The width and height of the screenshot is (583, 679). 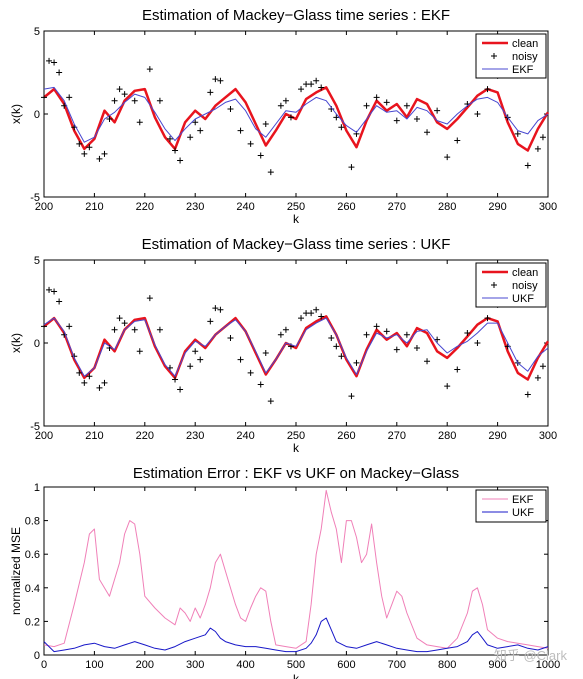 I want to click on legend-label: clean, so click(x=525, y=273).